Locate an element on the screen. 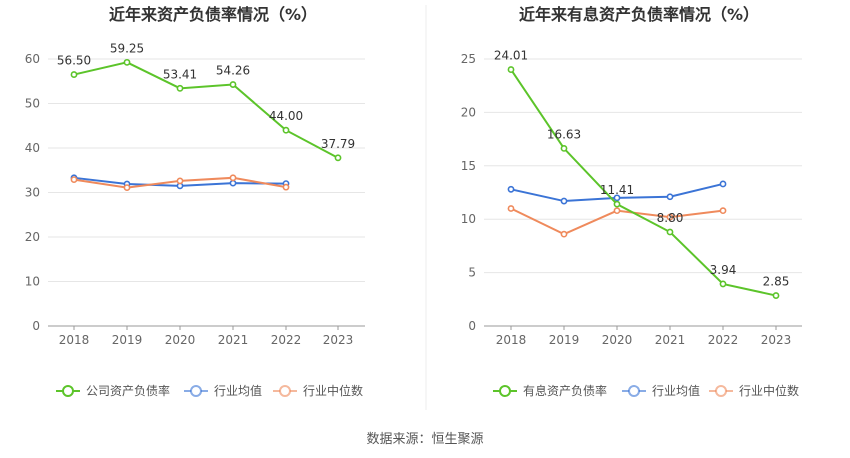 This screenshot has width=850, height=458. y-tick-label: 15 is located at coordinates (468, 166).